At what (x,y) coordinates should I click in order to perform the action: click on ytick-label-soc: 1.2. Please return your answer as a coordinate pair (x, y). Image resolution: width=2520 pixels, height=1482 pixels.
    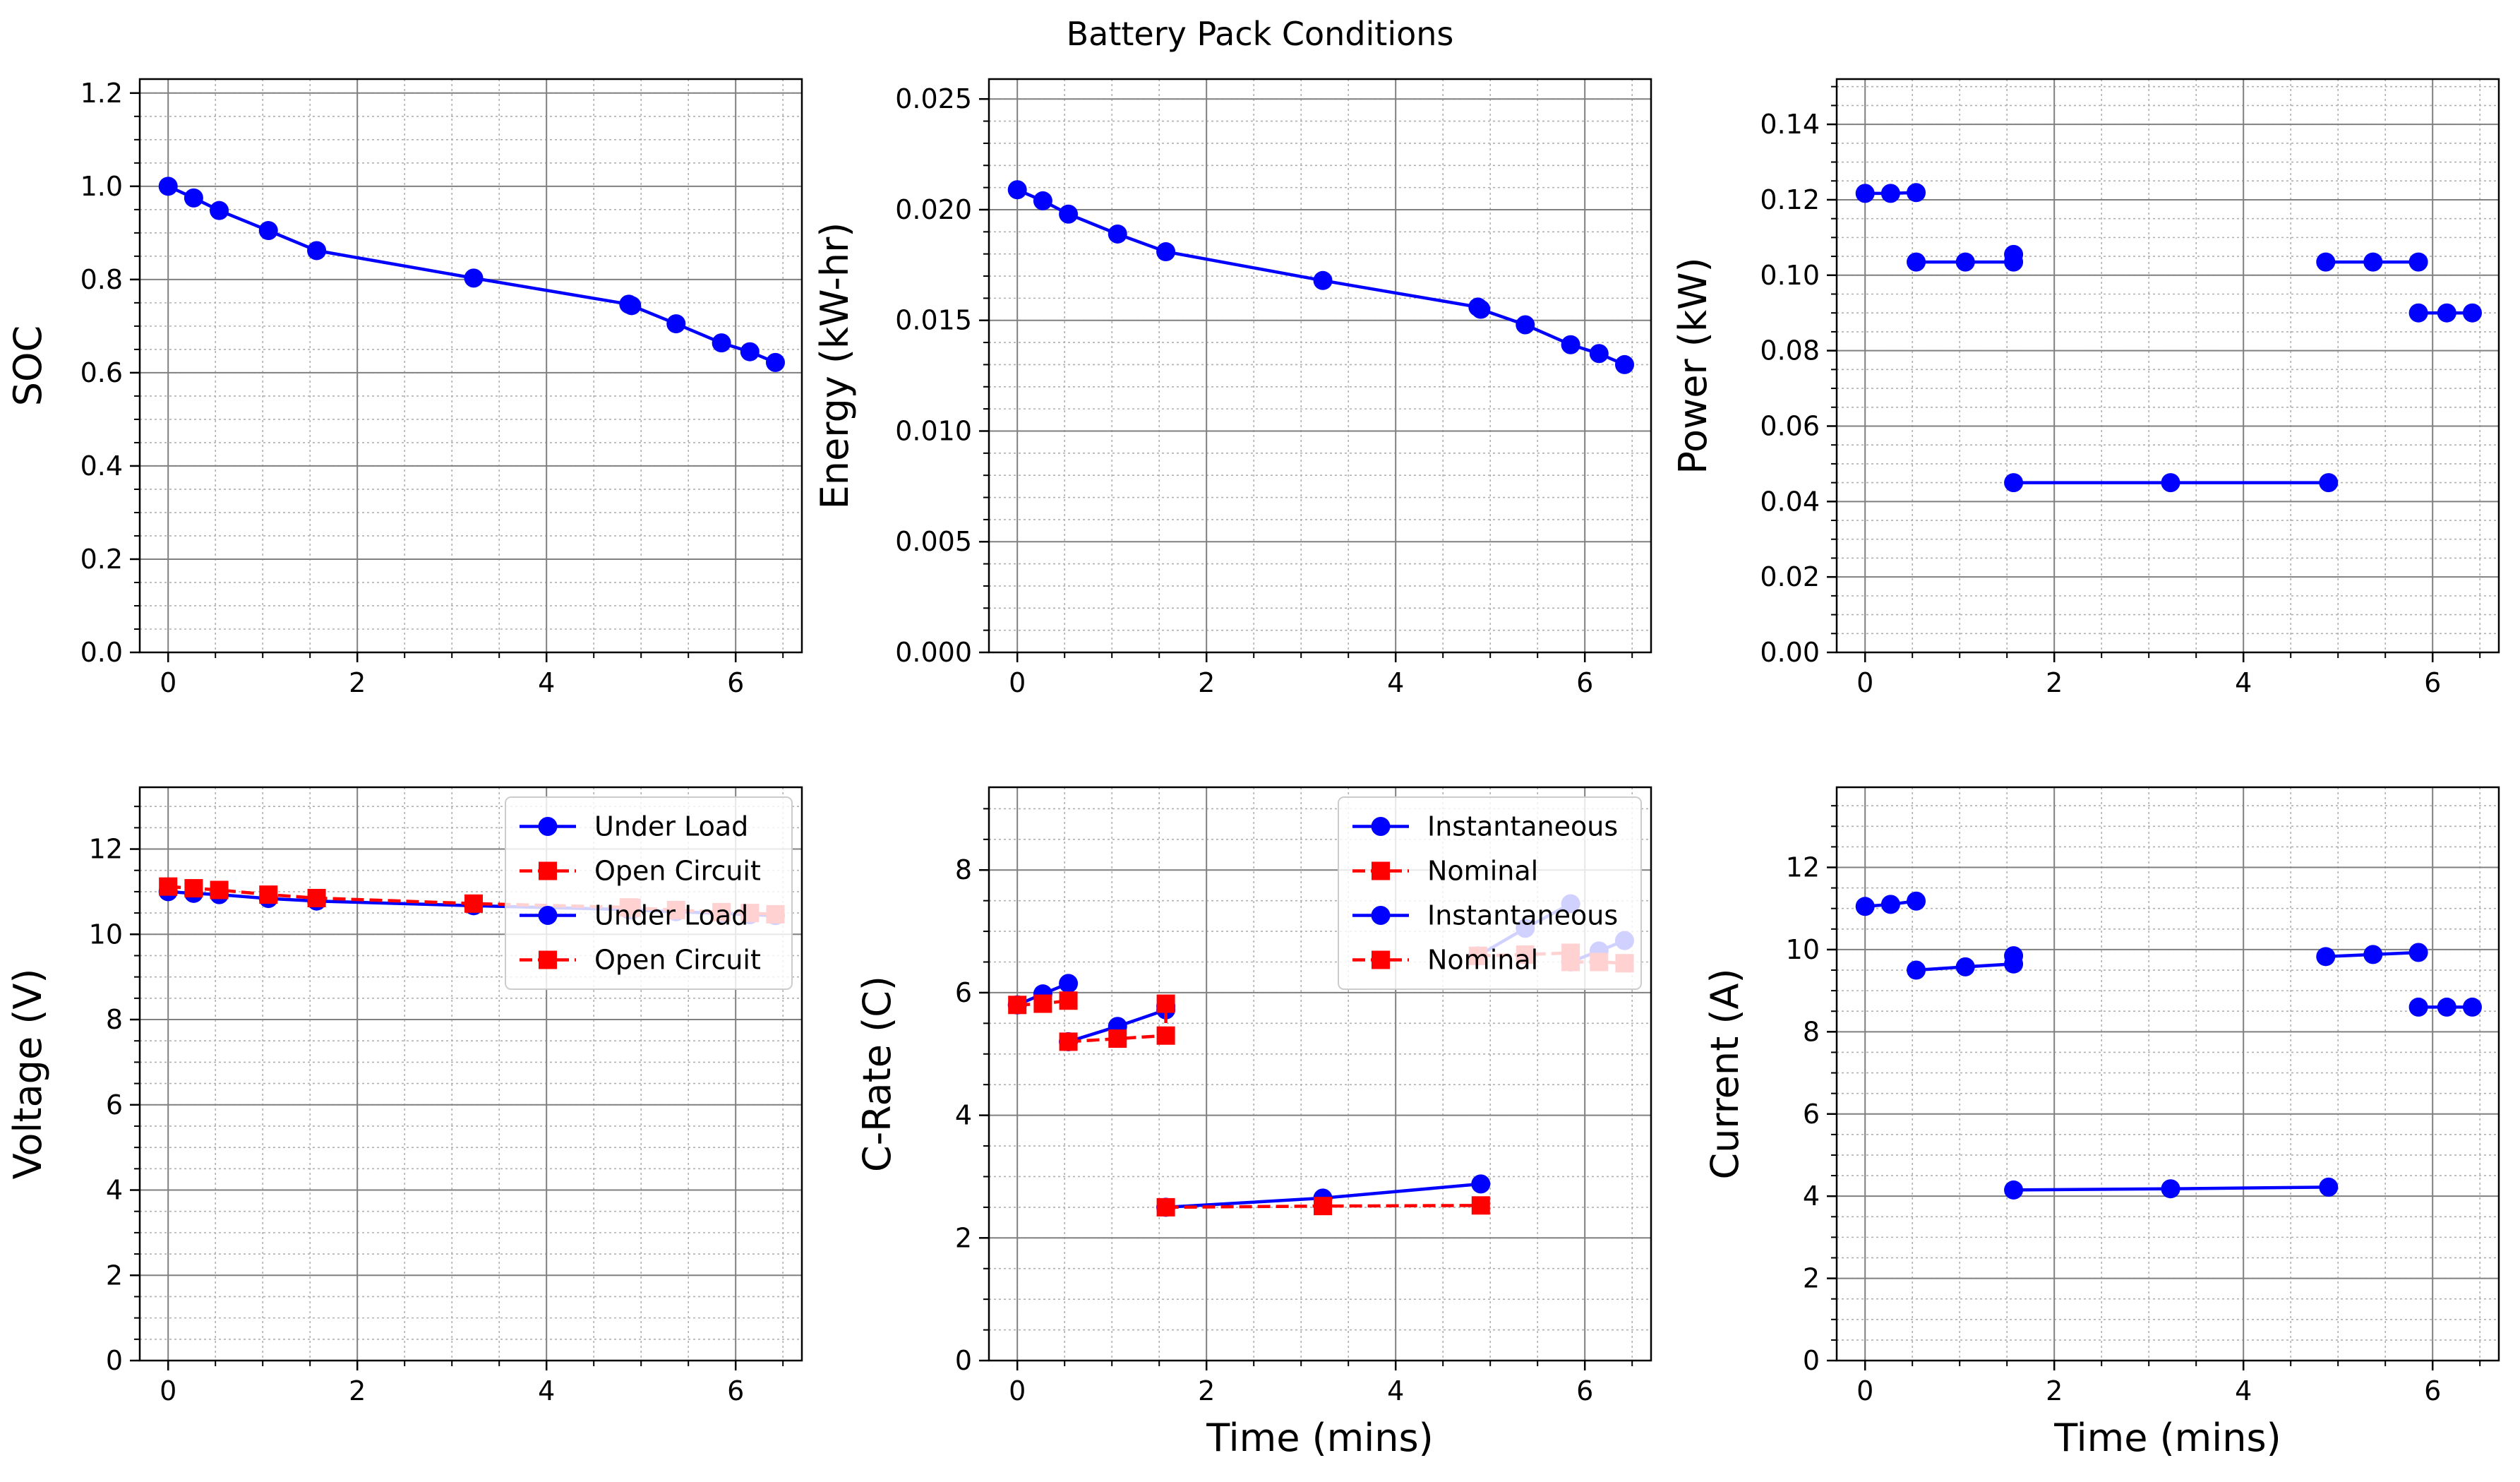
    Looking at the image, I should click on (102, 94).